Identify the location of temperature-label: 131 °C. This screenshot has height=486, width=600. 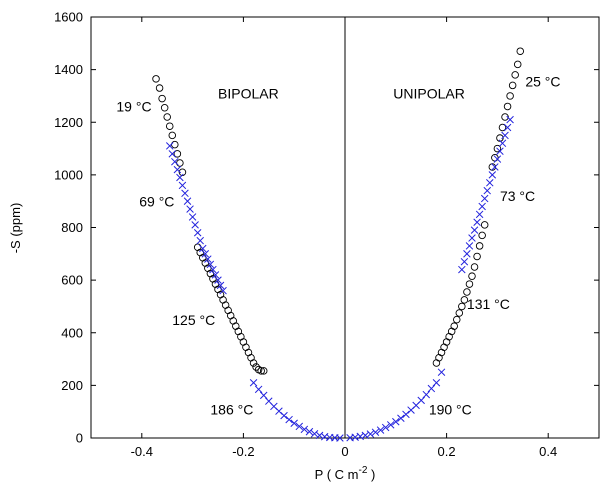
(488, 304).